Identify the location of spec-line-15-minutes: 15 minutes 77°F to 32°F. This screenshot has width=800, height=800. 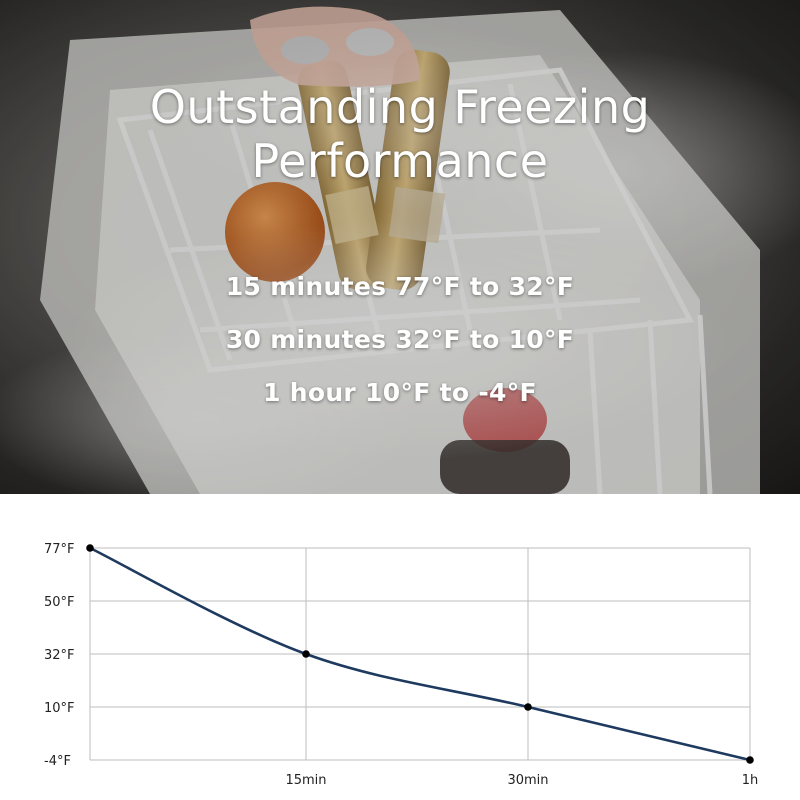
(400, 286).